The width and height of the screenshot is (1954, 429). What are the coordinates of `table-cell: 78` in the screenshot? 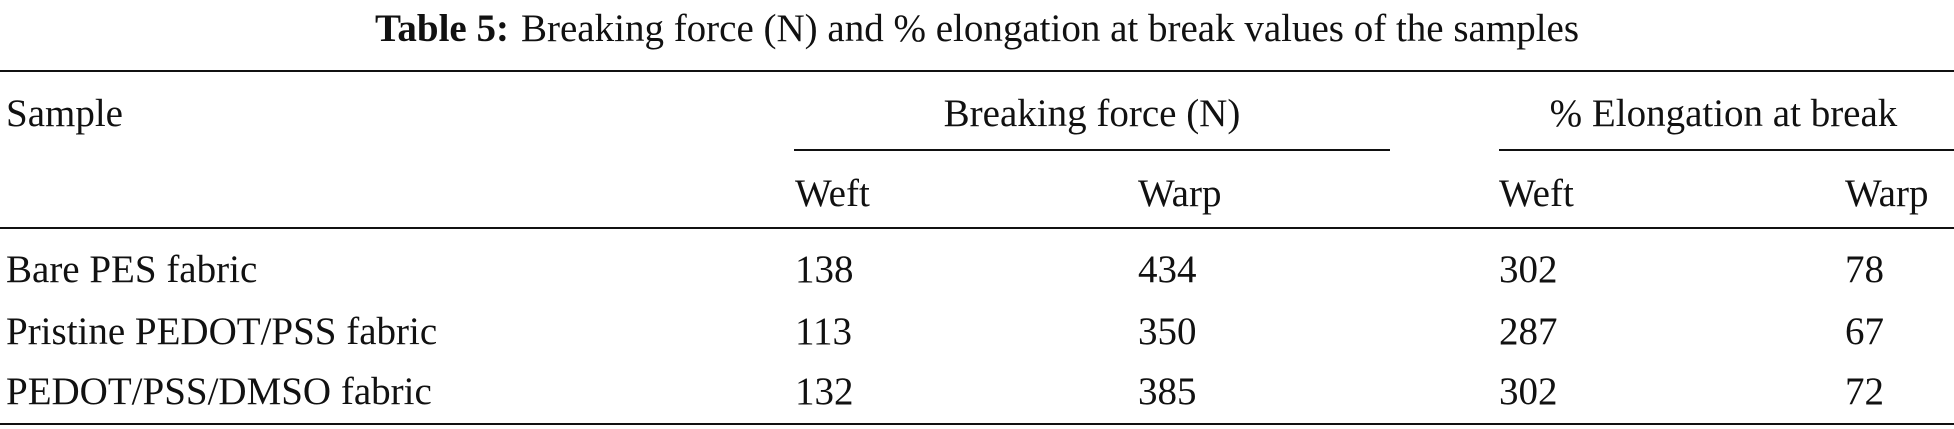 It's located at (1864, 269).